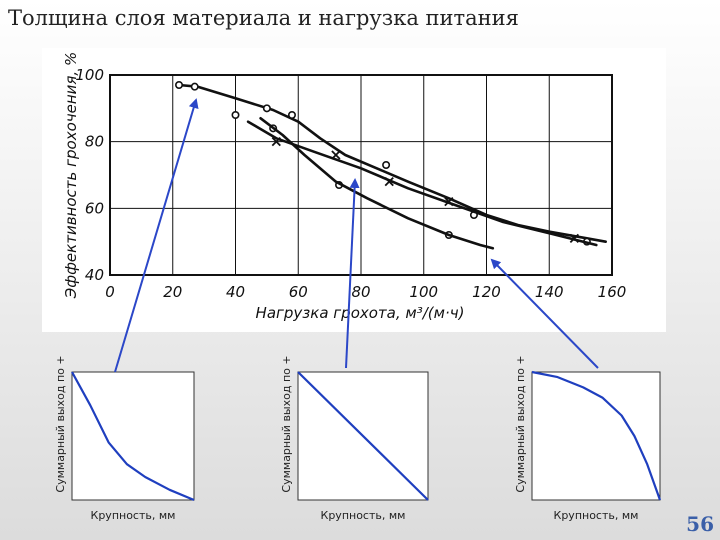 The height and width of the screenshot is (540, 720). I want to click on page-number: 56, so click(700, 524).